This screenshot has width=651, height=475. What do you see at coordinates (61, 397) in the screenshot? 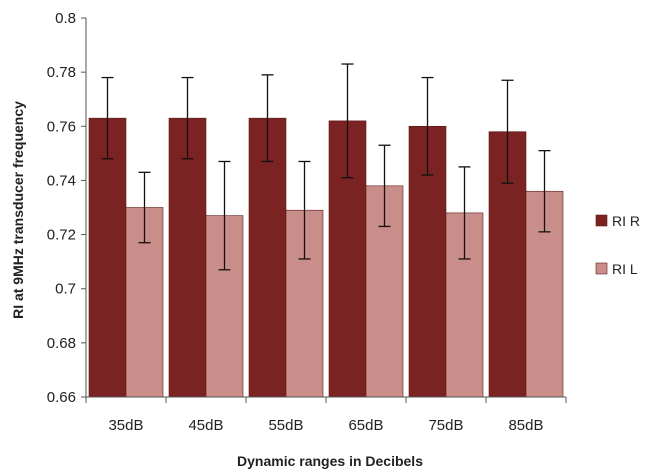
I see `y-tick-label: 0.66` at bounding box center [61, 397].